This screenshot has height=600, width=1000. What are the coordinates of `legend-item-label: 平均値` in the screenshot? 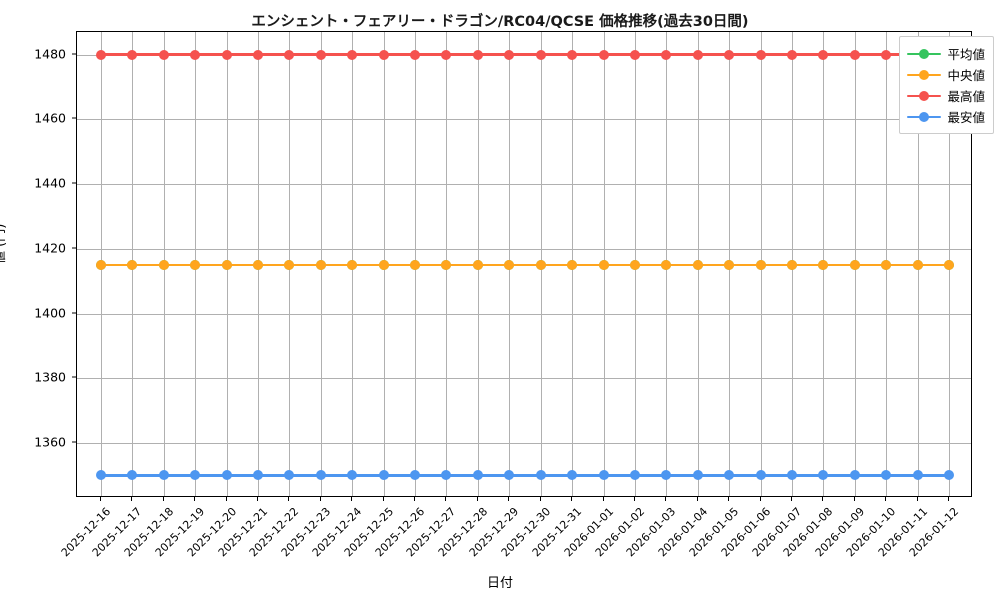 It's located at (966, 54).